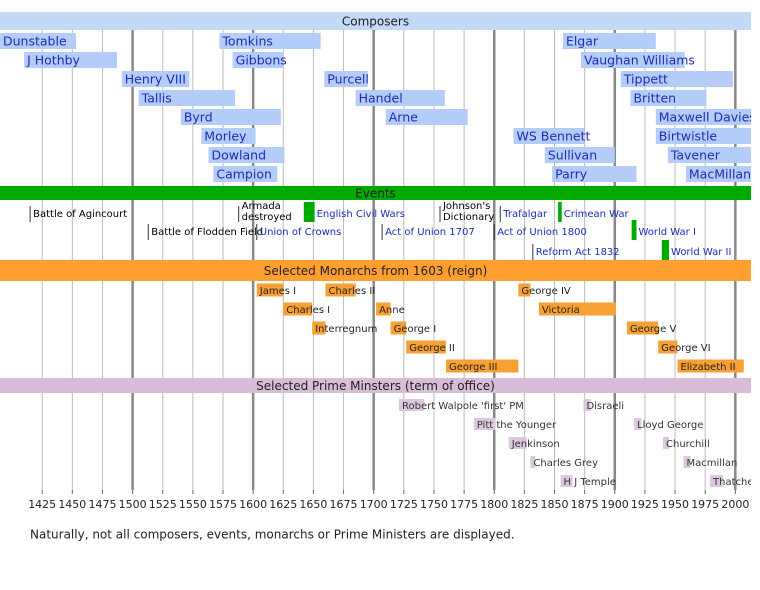 Image resolution: width=760 pixels, height=590 pixels. Describe the element at coordinates (253, 504) in the screenshot. I see `x-tick-label: 1600` at that location.